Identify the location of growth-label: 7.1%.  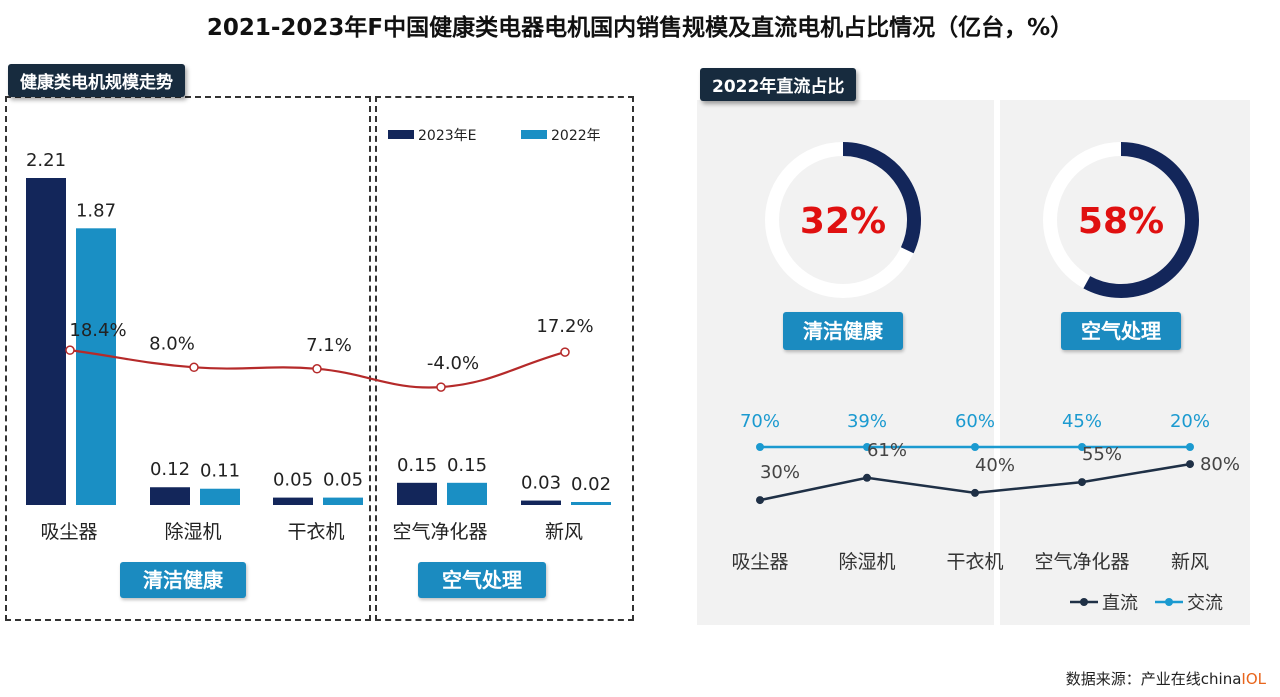
(329, 345).